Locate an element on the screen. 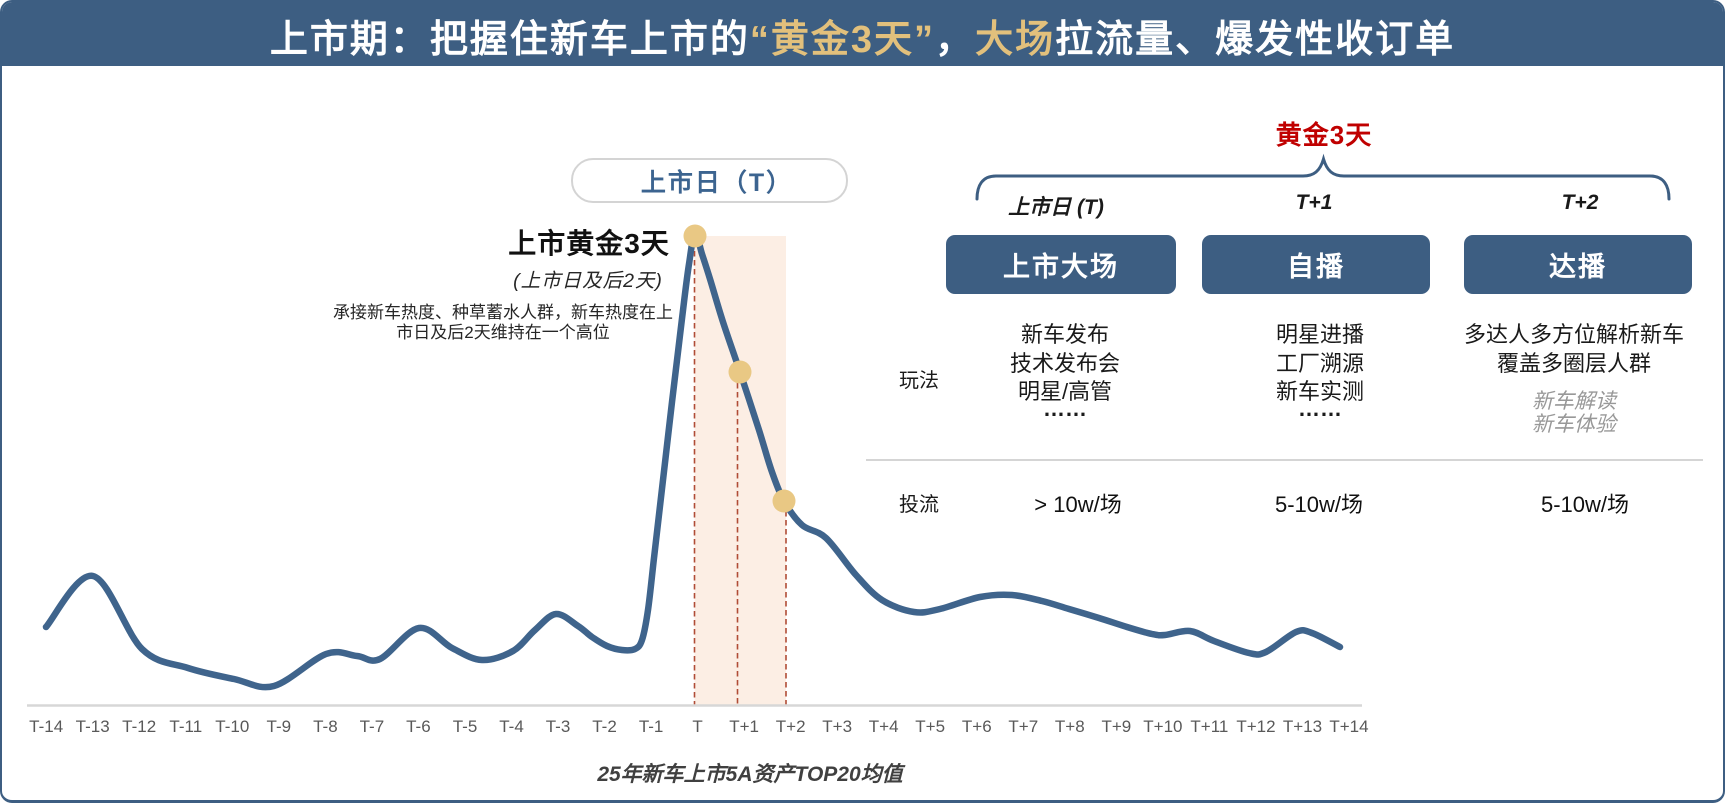 This screenshot has width=1725, height=803. svg-text: T+6 is located at coordinates (977, 726).